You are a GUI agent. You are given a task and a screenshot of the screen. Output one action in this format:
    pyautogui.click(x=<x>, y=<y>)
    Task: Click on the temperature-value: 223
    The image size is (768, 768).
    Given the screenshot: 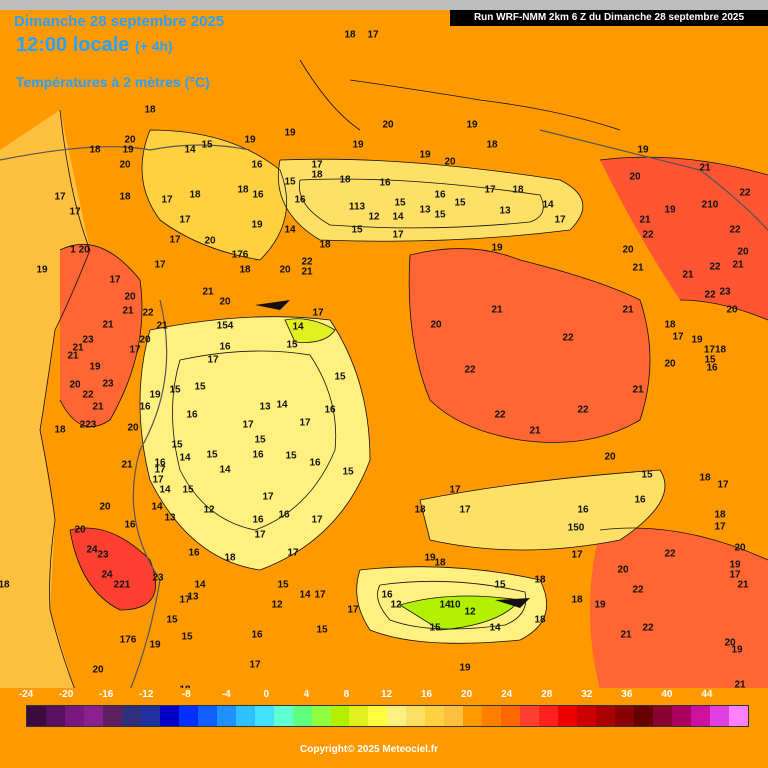 What is the action you would take?
    pyautogui.click(x=88, y=425)
    